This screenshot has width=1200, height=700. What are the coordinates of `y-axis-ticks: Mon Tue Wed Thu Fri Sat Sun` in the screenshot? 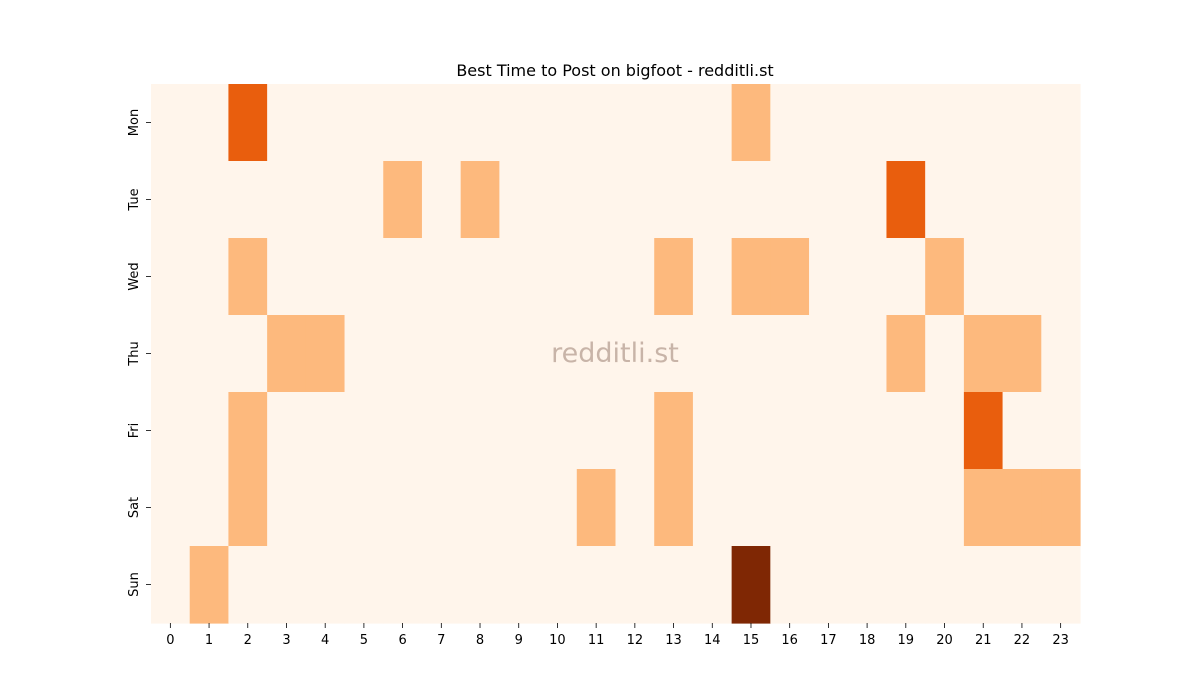 It's located at (139, 353).